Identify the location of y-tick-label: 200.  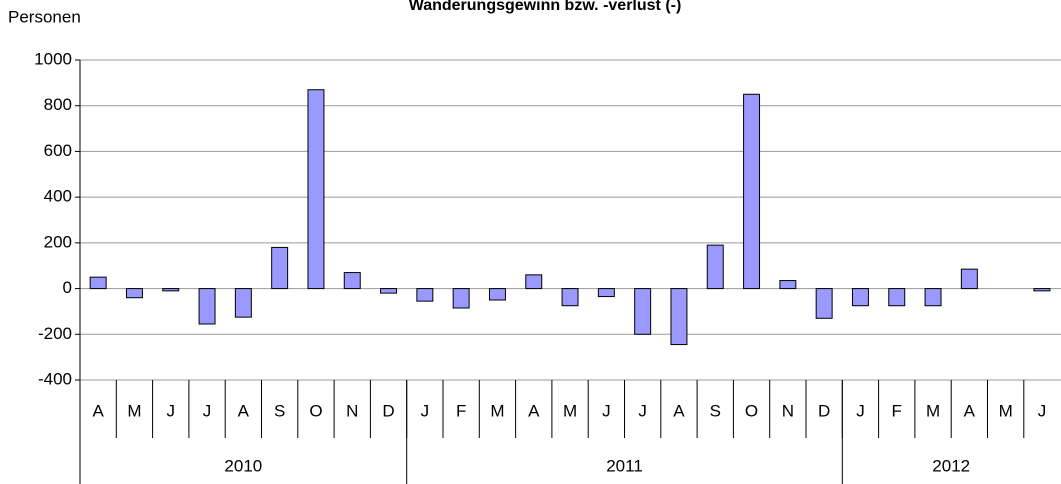
(58, 241).